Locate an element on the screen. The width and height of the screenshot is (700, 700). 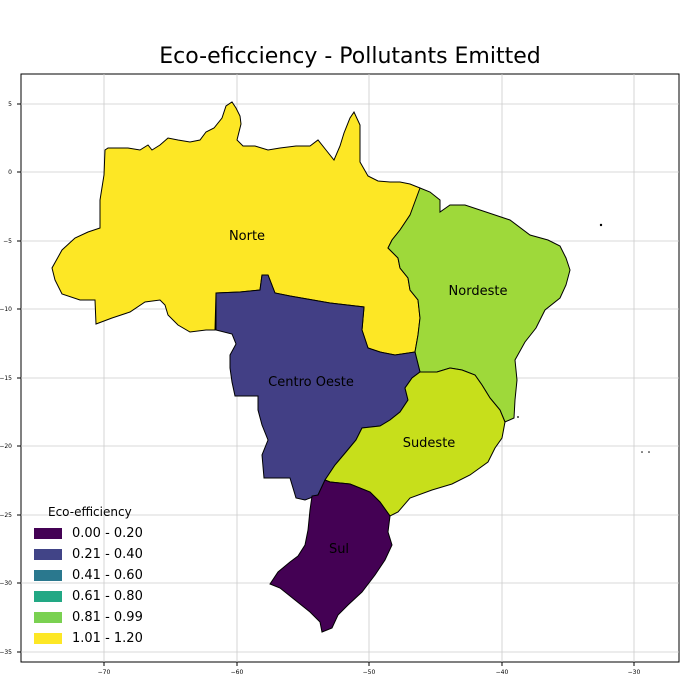
region-label-sul: Sul is located at coordinates (339, 549).